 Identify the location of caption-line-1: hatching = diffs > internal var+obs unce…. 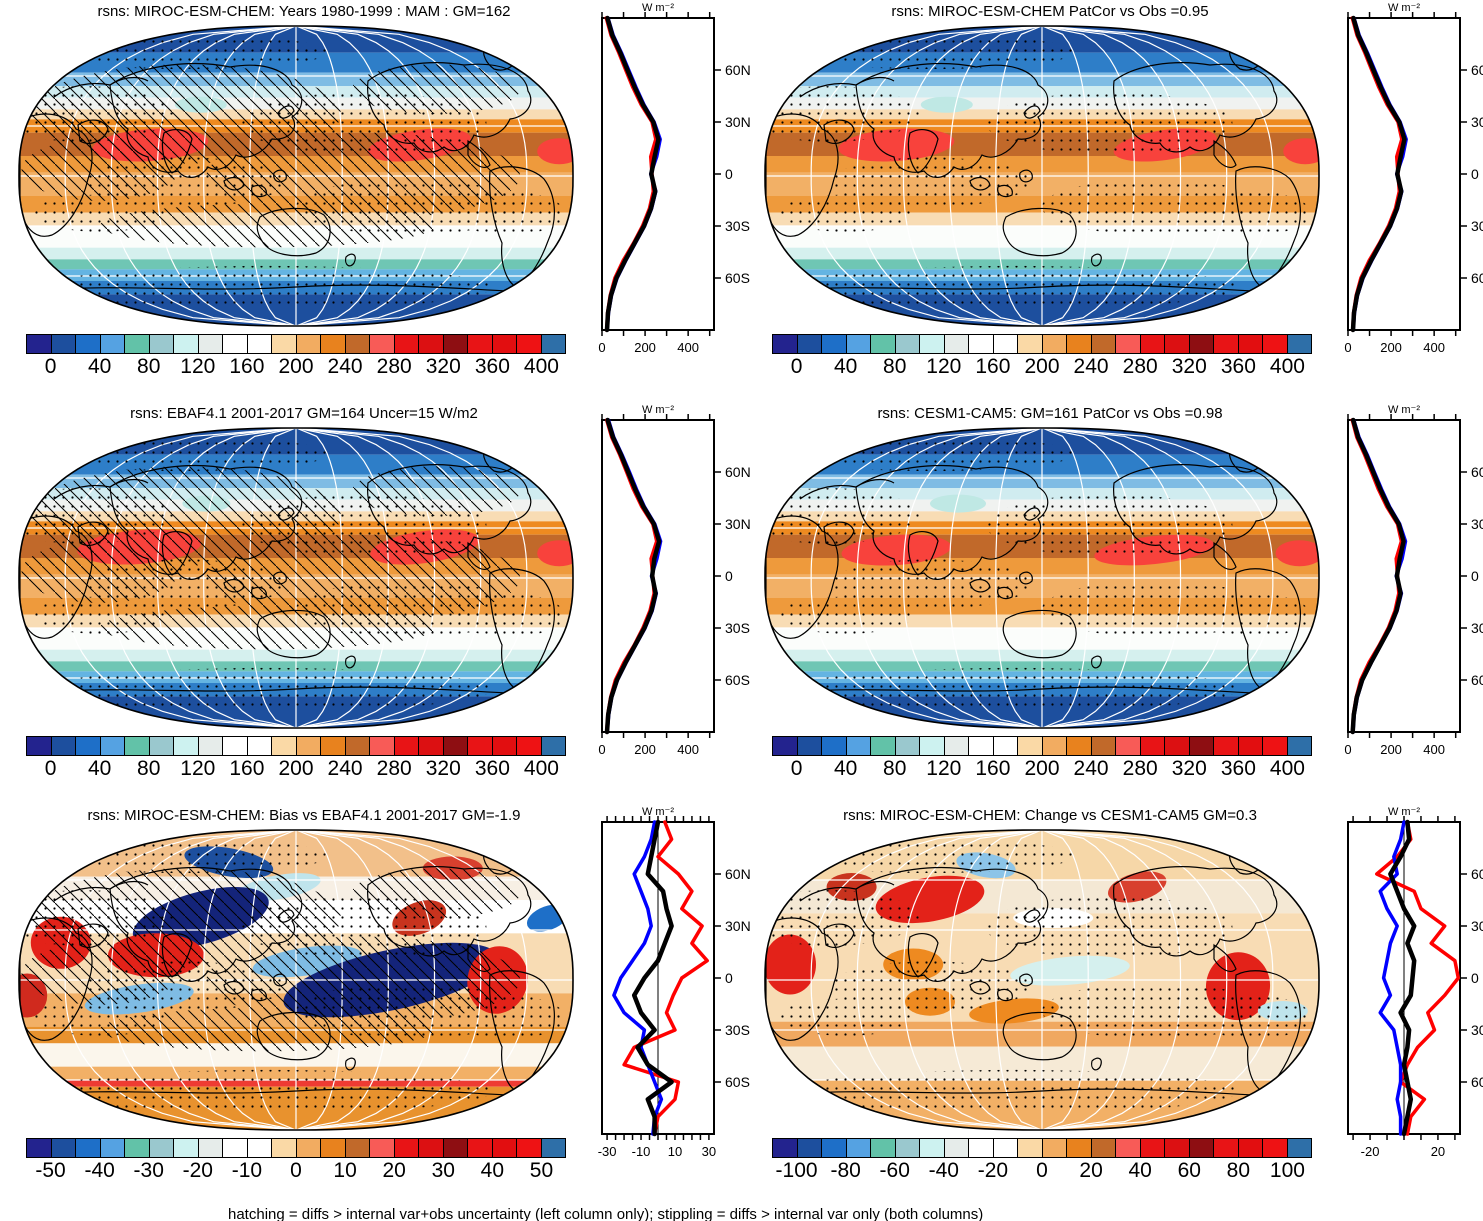
(606, 1213).